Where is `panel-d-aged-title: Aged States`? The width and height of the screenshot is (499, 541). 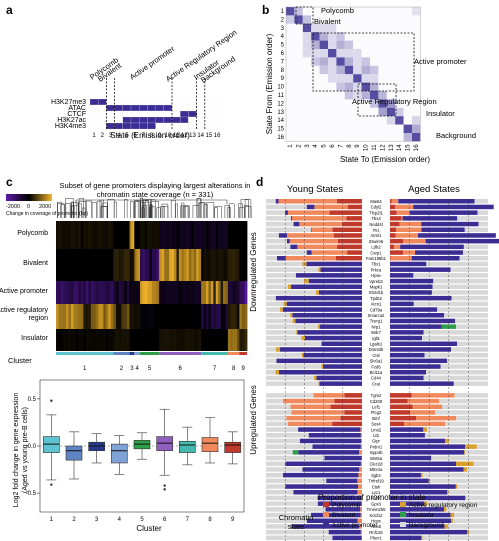
panel-d-aged-title: Aged States is located at coordinates (434, 189).